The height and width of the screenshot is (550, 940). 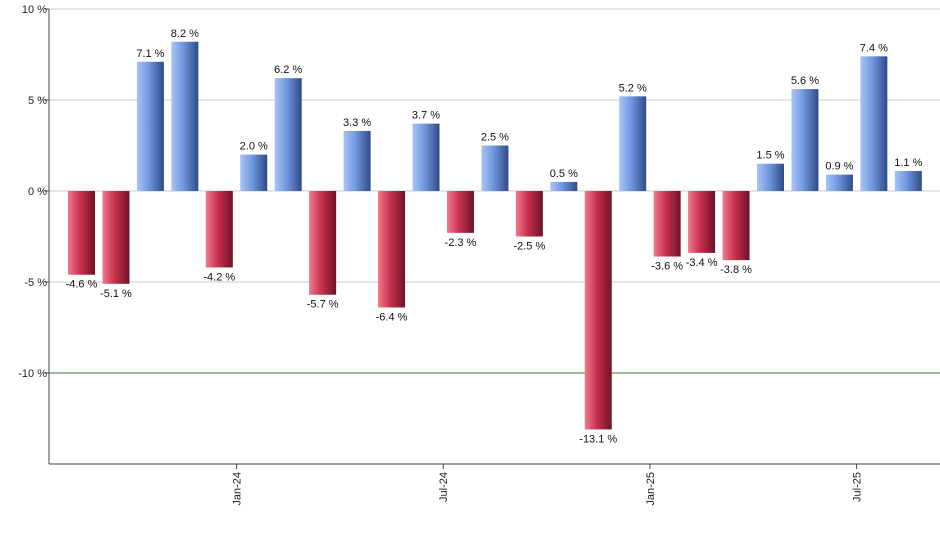 What do you see at coordinates (323, 305) in the screenshot?
I see `data-label-7: -5.7 %` at bounding box center [323, 305].